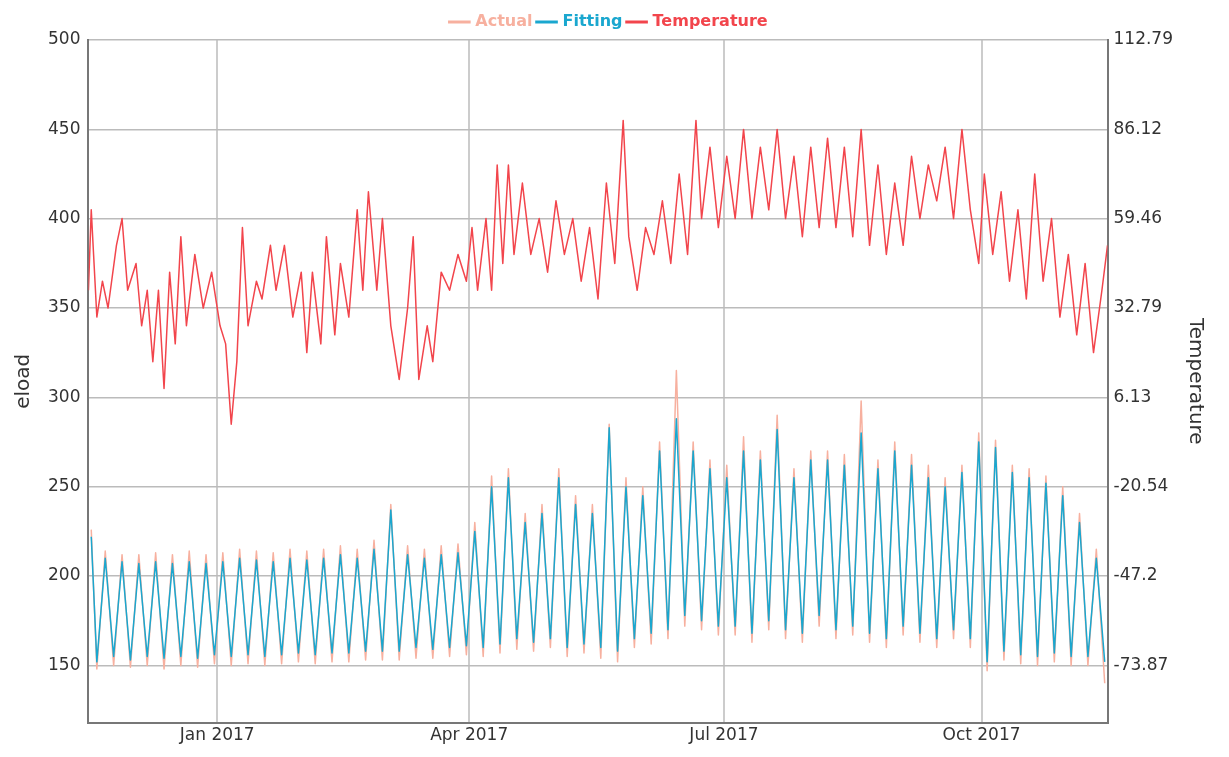 The image size is (1229, 757). What do you see at coordinates (64, 38) in the screenshot?
I see `y-tick-label: 500` at bounding box center [64, 38].